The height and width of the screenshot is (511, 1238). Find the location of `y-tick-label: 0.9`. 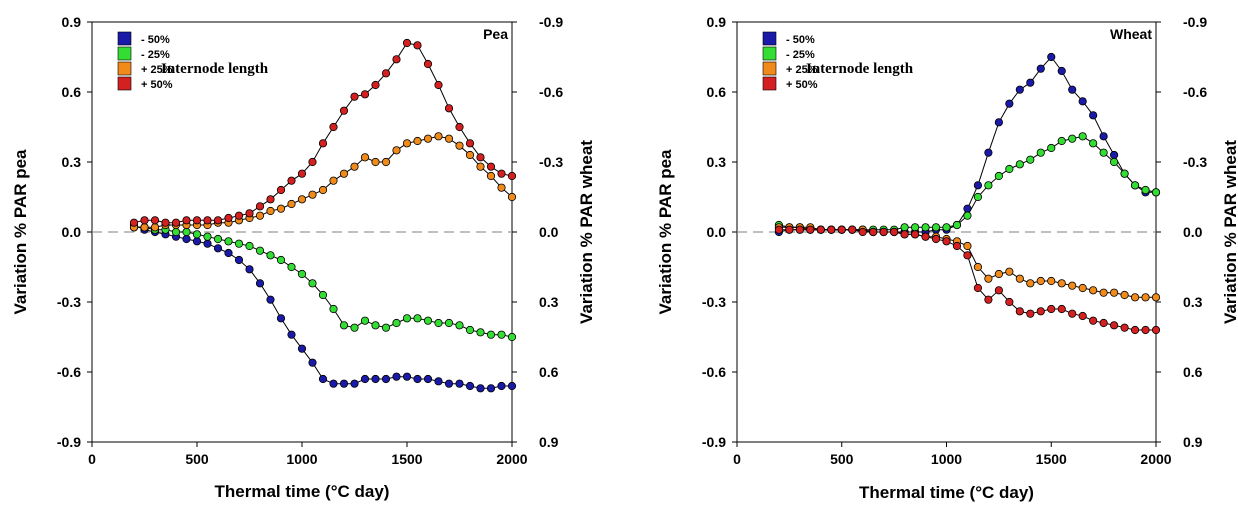

y-tick-label: 0.9 is located at coordinates (717, 22).